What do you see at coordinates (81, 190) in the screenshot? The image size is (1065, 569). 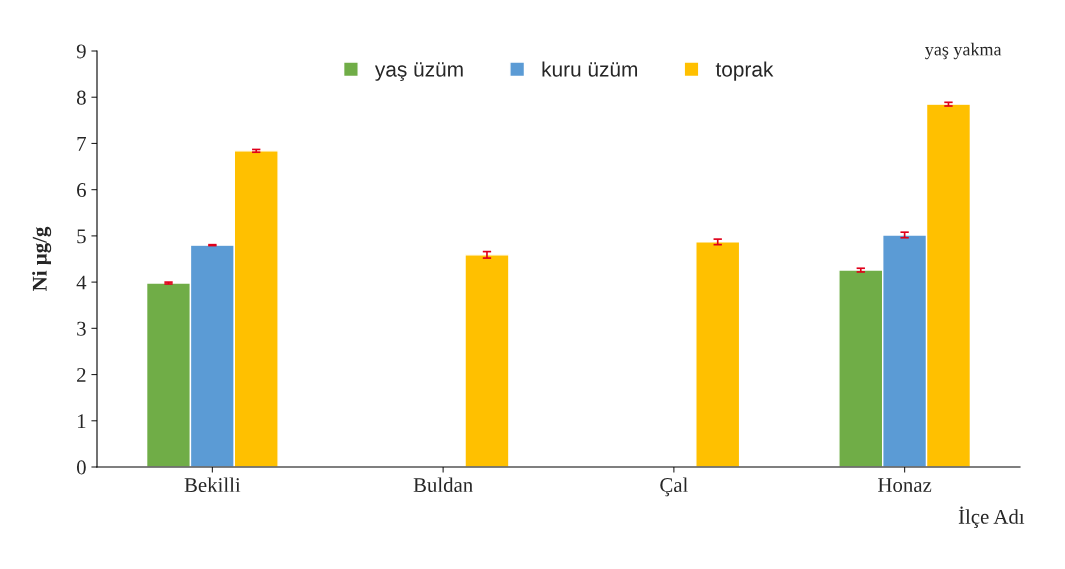 I see `y-tick-label: 6` at bounding box center [81, 190].